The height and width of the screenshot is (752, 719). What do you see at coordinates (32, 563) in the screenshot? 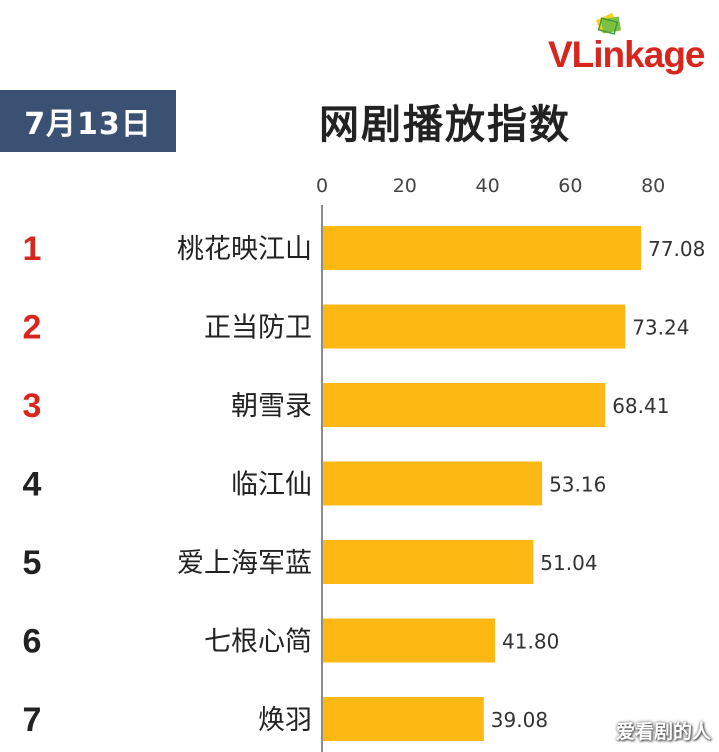
I see `rank-number: 5` at bounding box center [32, 563].